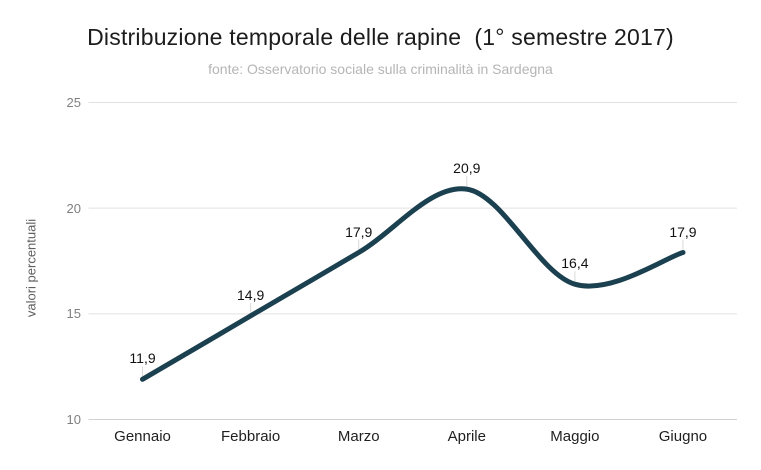 The width and height of the screenshot is (761, 470). Describe the element at coordinates (683, 436) in the screenshot. I see `x-axis-label-Giugno: Giugno` at that location.